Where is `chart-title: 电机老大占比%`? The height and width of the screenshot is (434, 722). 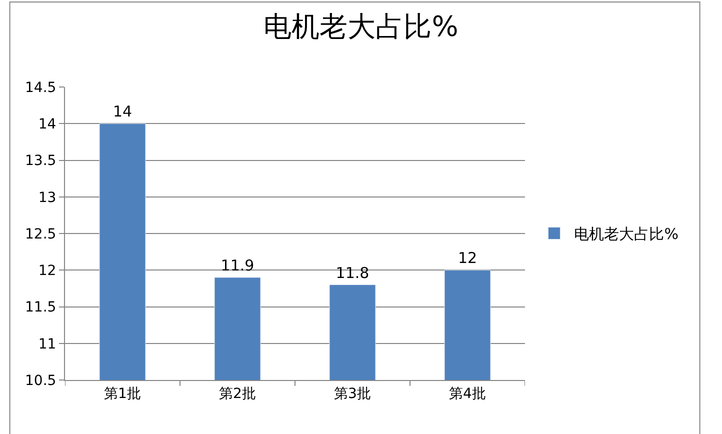
chart-title: 电机老大占比% is located at coordinates (361, 26).